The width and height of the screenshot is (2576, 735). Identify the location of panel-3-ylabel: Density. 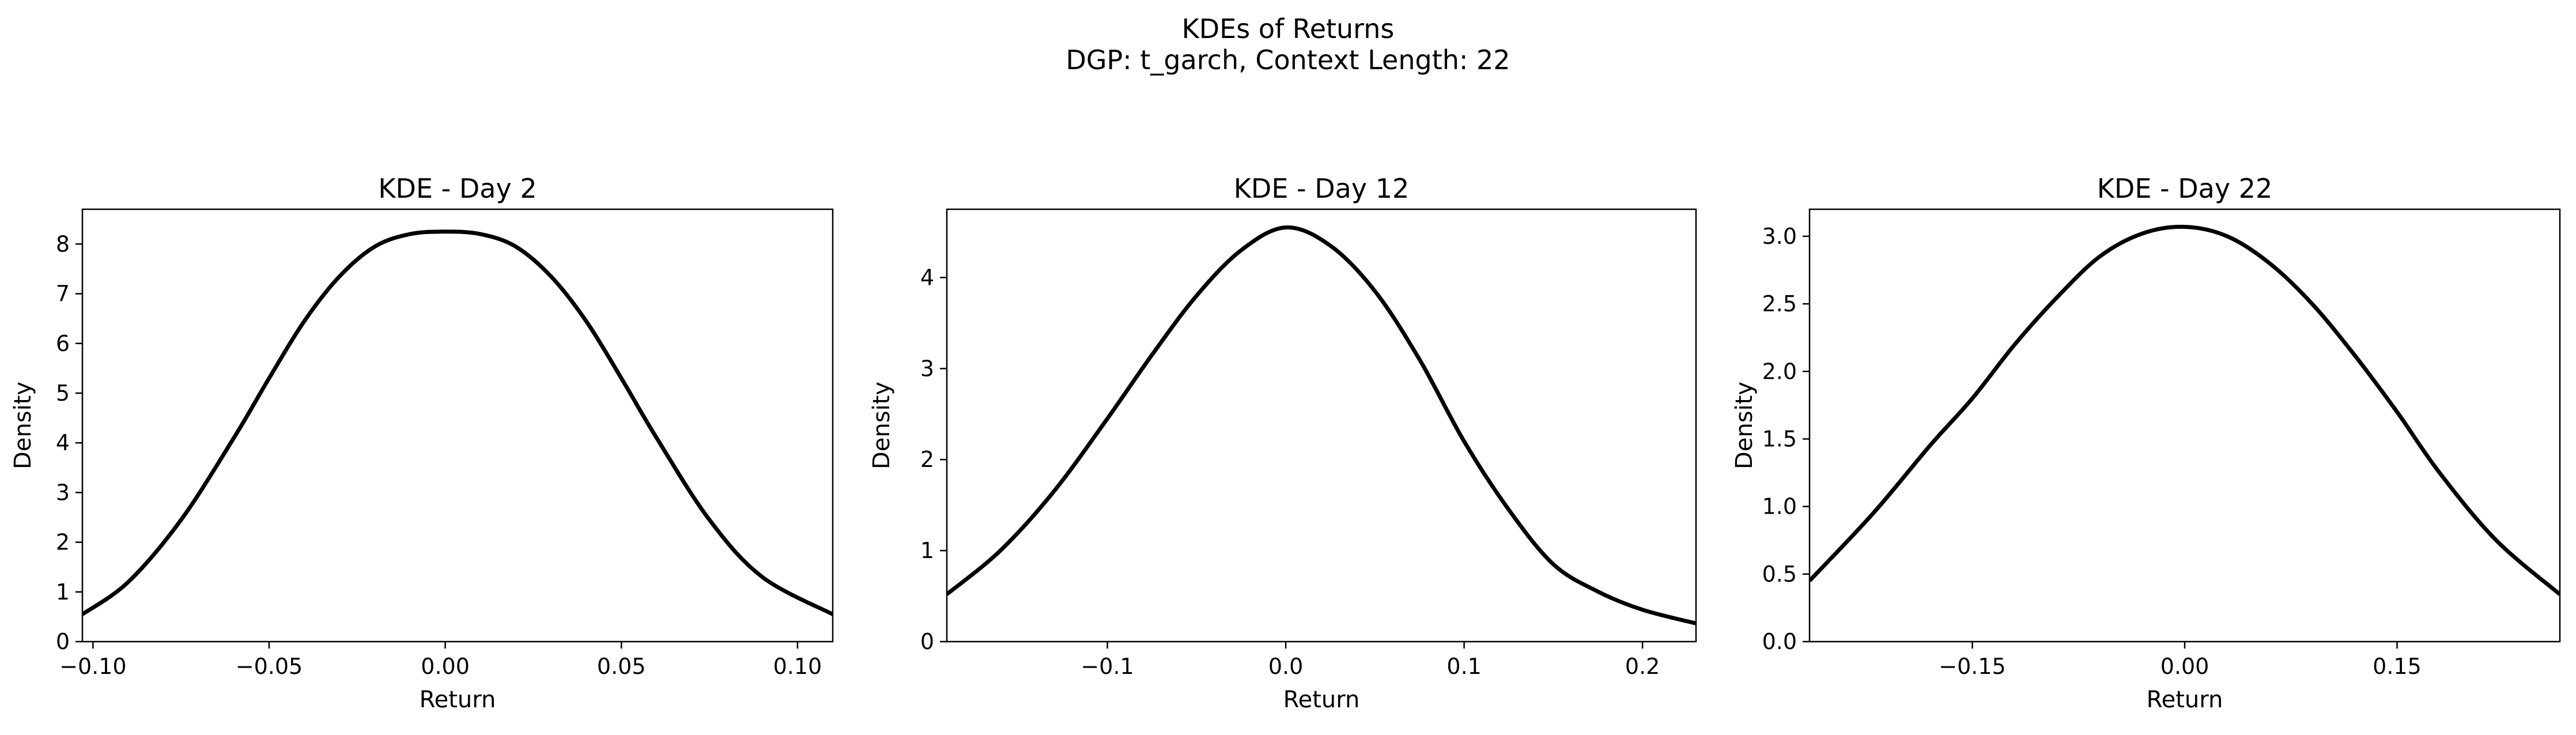
(1744, 425).